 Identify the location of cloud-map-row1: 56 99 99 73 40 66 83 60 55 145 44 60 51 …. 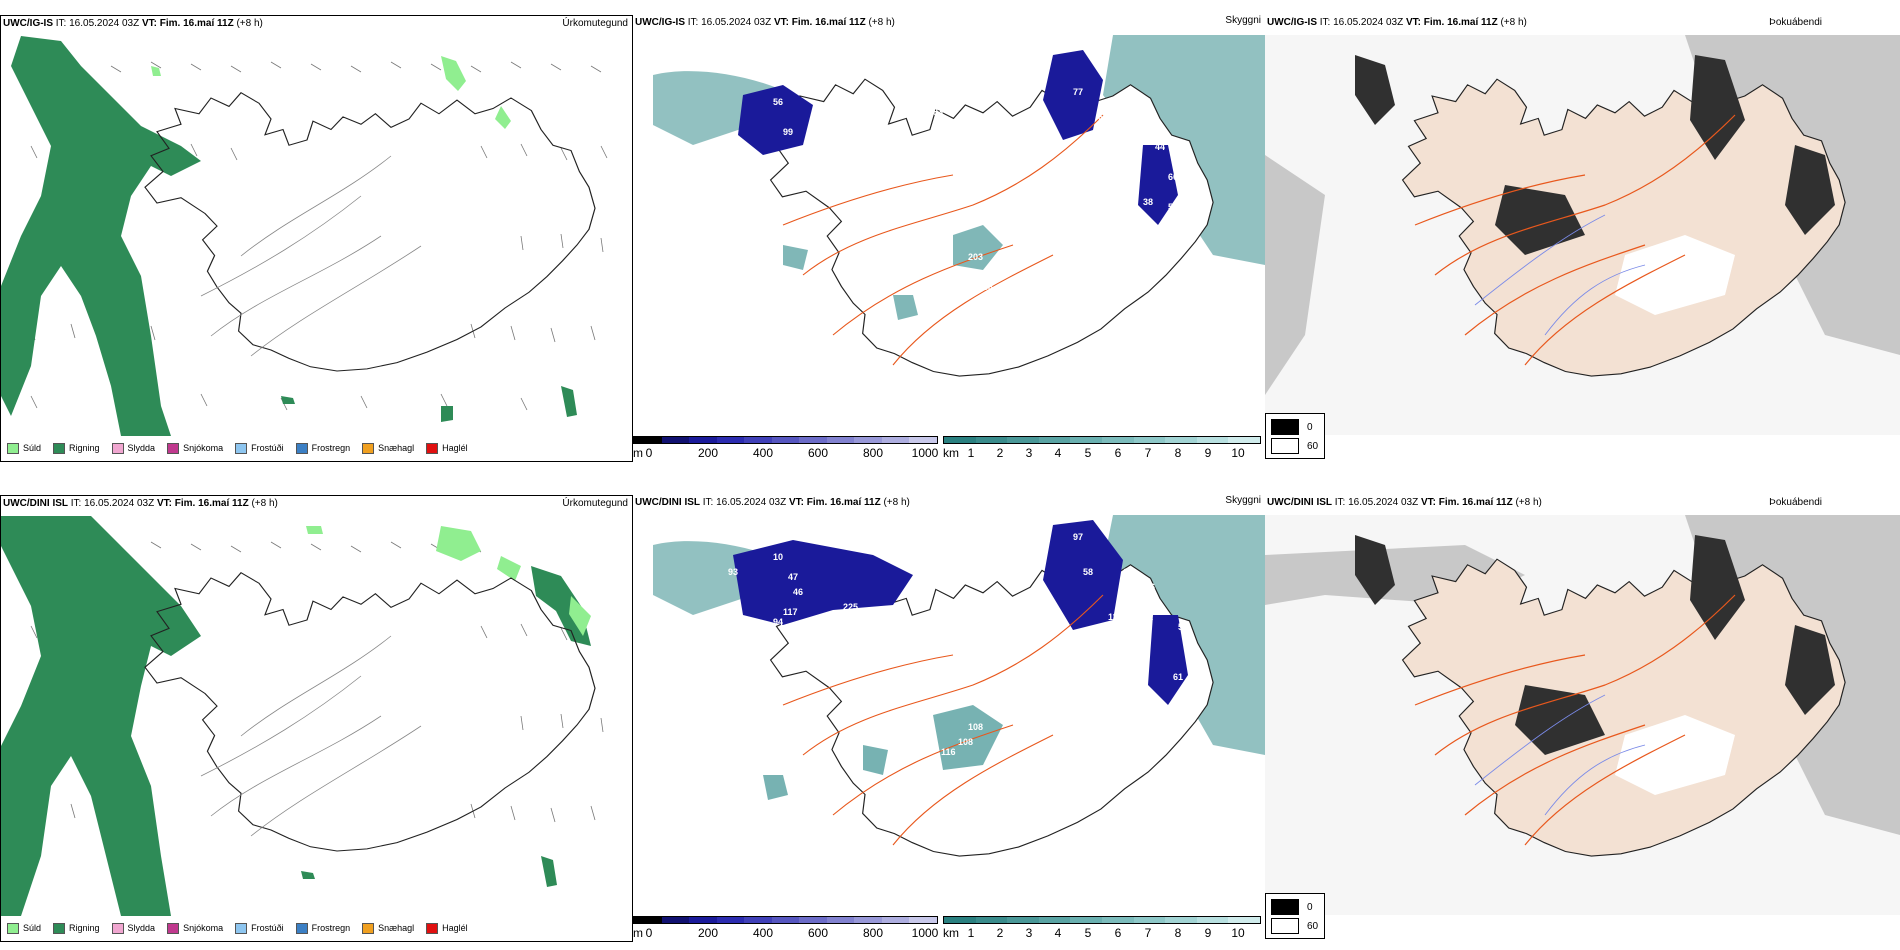
(959, 221).